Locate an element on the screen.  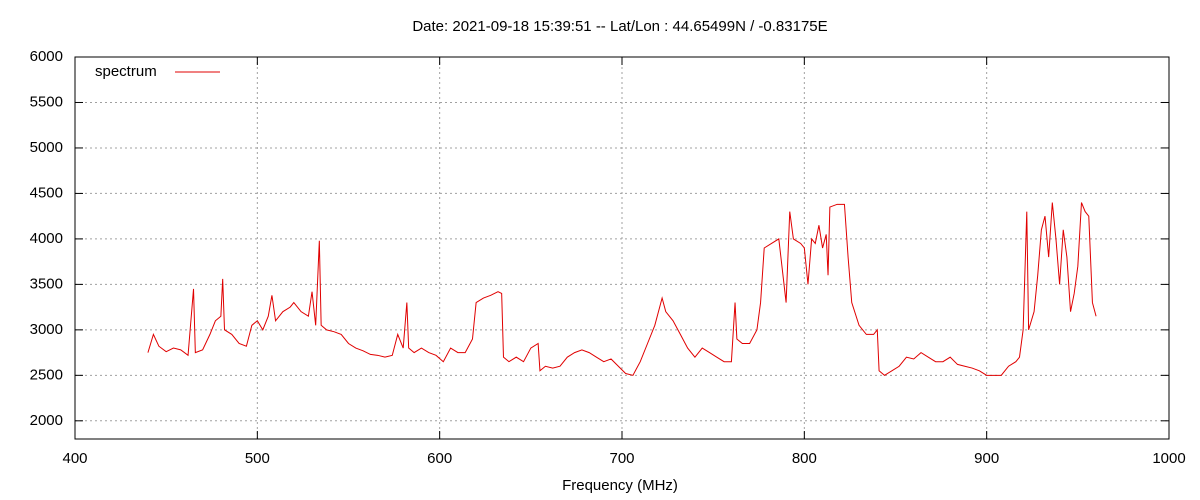
x-tick-label: 600 is located at coordinates (439, 458).